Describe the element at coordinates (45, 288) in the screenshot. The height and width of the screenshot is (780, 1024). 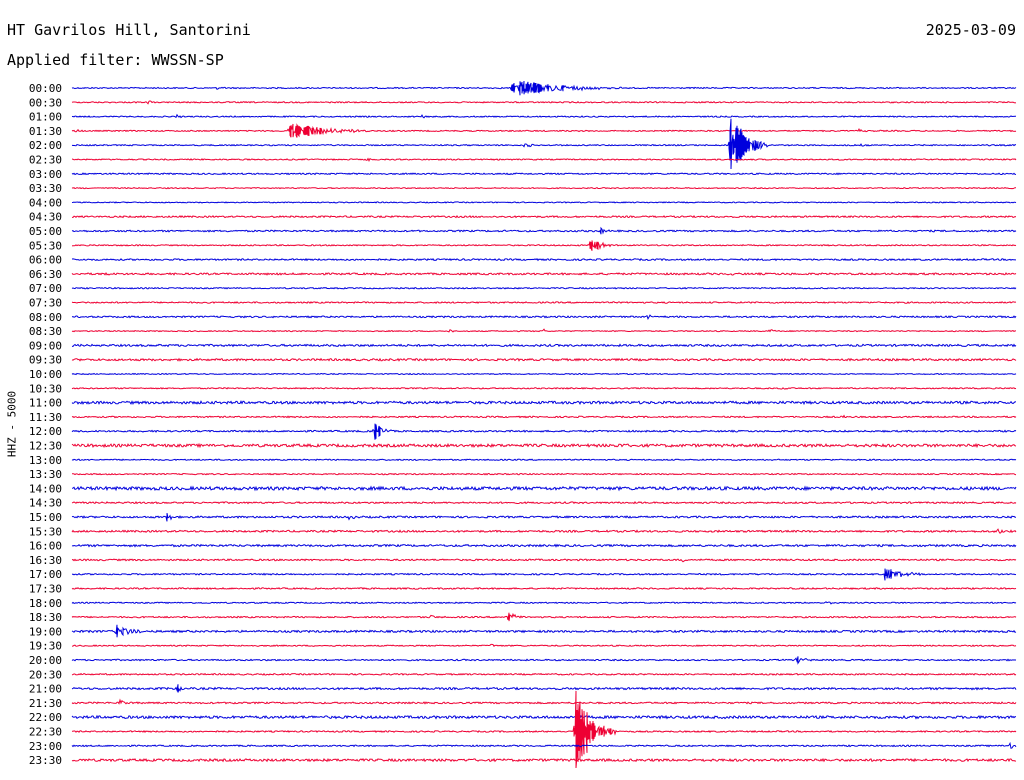
I see `time-label: 07:00` at that location.